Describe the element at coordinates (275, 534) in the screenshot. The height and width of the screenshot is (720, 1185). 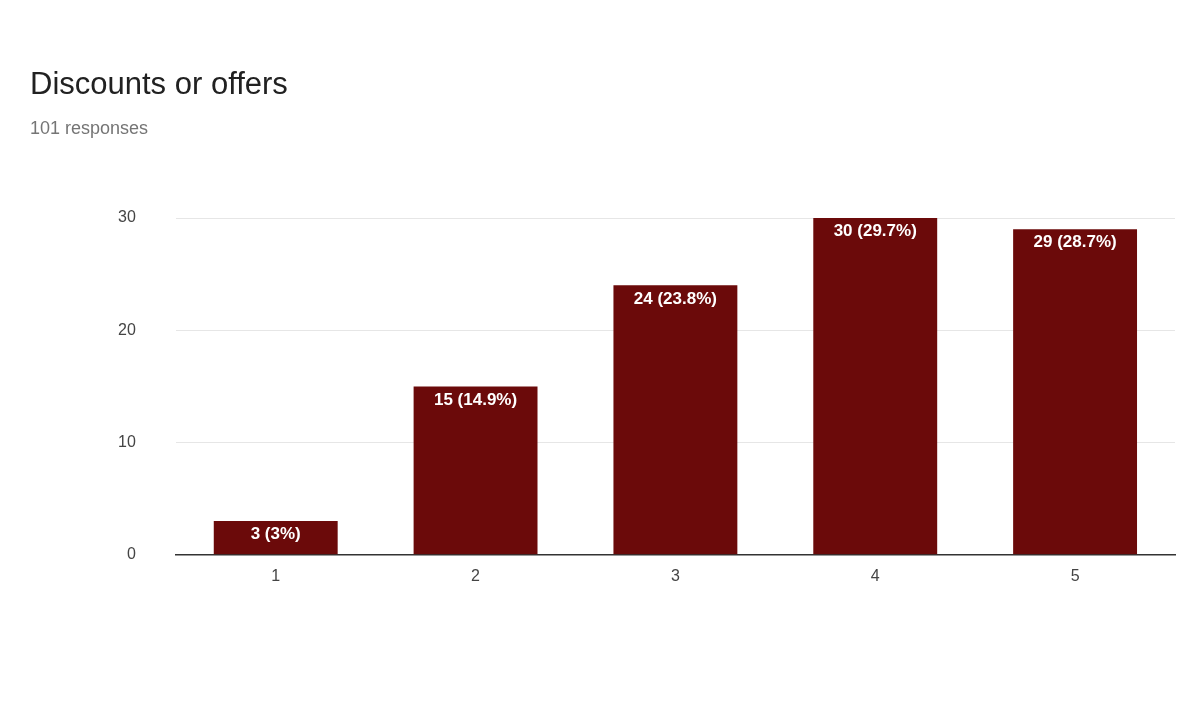
I see `data-label: 3 (3%)` at that location.